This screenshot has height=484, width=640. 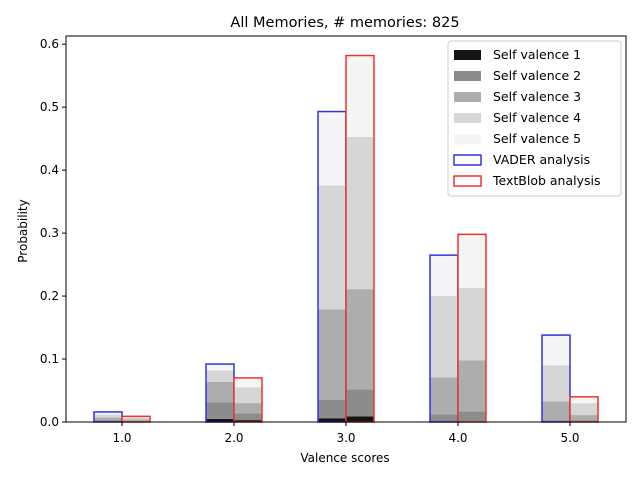 I want to click on bar-segment-vader-analysis-4.0-valence-2, so click(x=444, y=418).